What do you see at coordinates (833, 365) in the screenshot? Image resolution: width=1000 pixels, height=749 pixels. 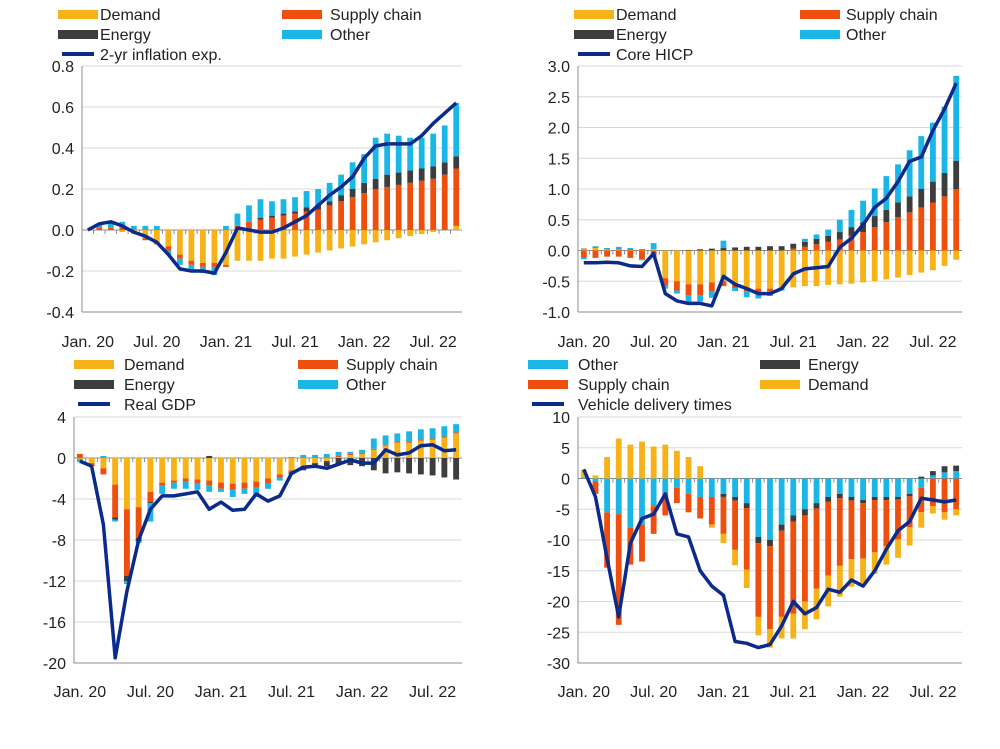 I see `legend-label: Energy` at bounding box center [833, 365].